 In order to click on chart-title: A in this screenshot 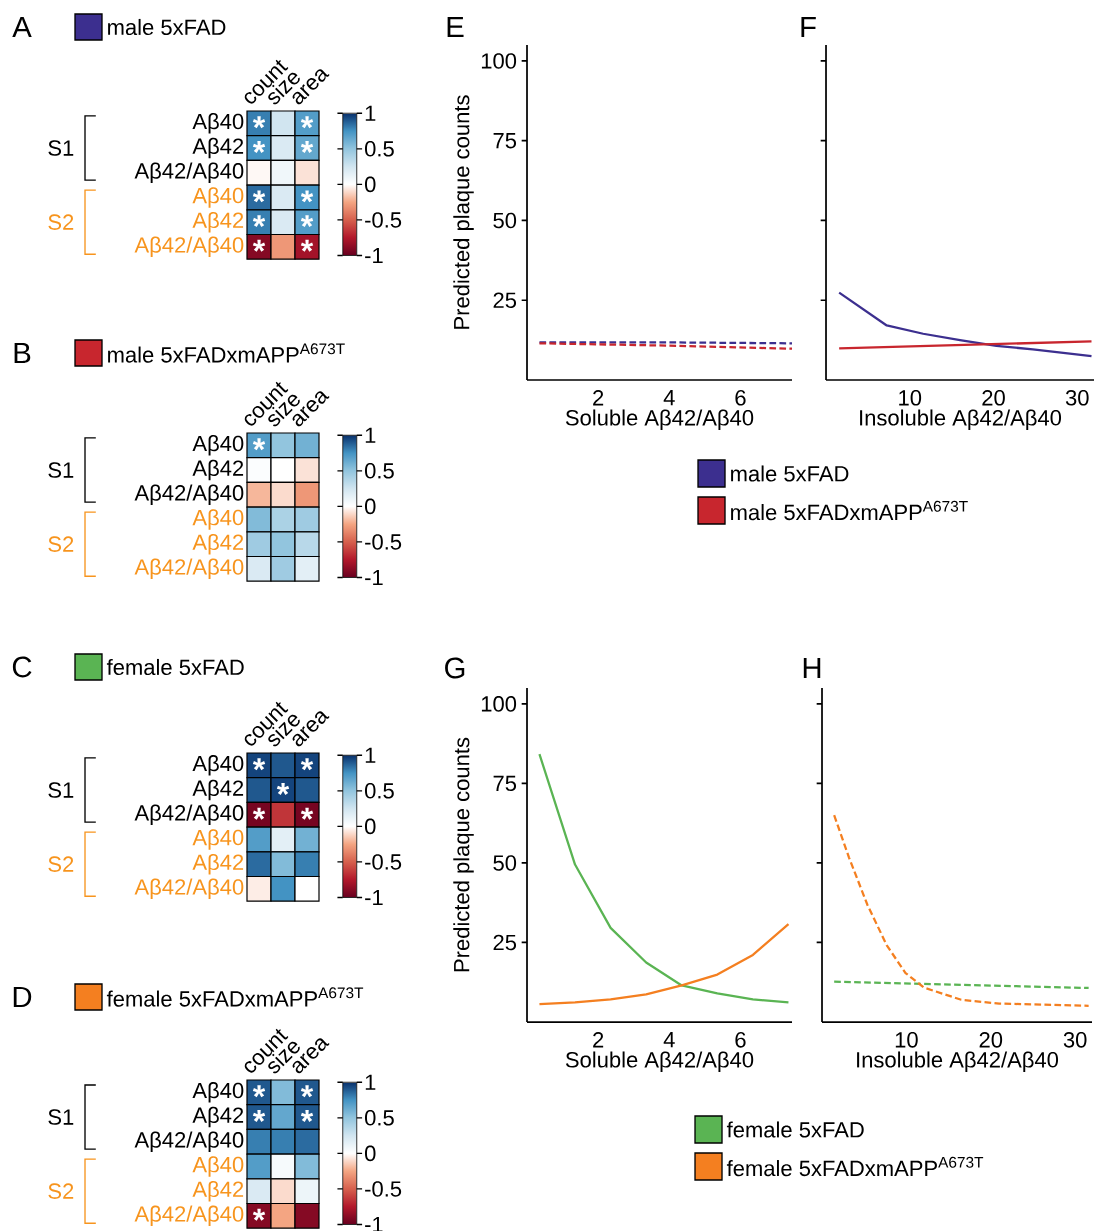, I will do `click(22, 27)`.